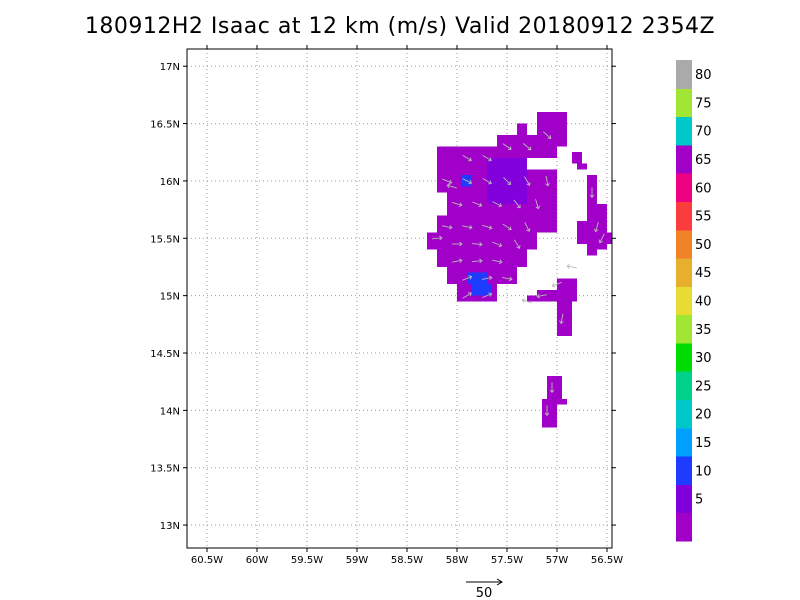 The height and width of the screenshot is (600, 800). Describe the element at coordinates (703, 160) in the screenshot. I see `colorbar-label: 65` at that location.